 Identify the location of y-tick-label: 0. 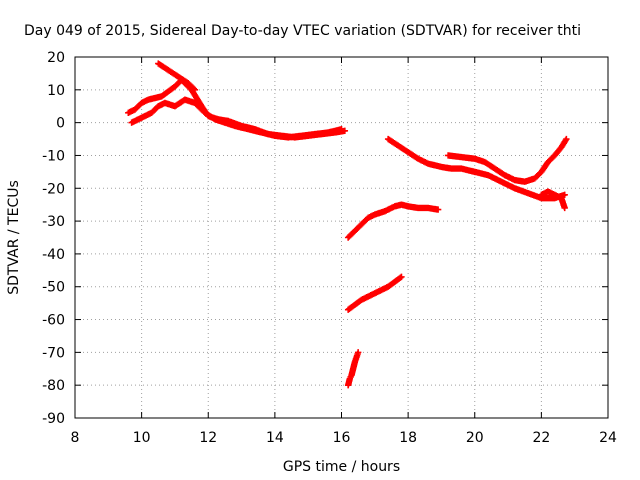
(60, 124).